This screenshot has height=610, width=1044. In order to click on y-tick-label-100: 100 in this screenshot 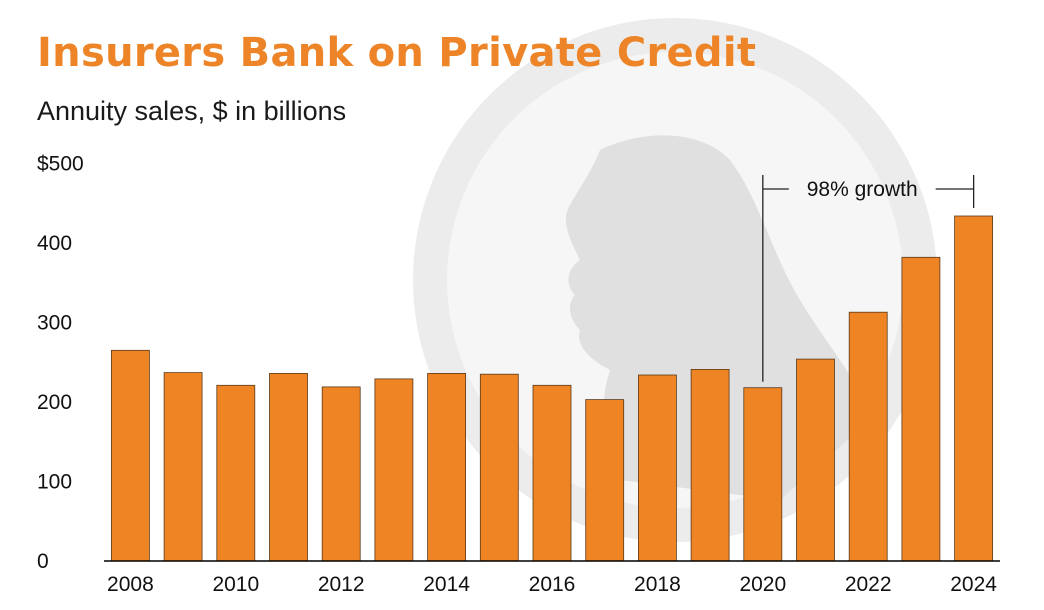, I will do `click(54, 482)`.